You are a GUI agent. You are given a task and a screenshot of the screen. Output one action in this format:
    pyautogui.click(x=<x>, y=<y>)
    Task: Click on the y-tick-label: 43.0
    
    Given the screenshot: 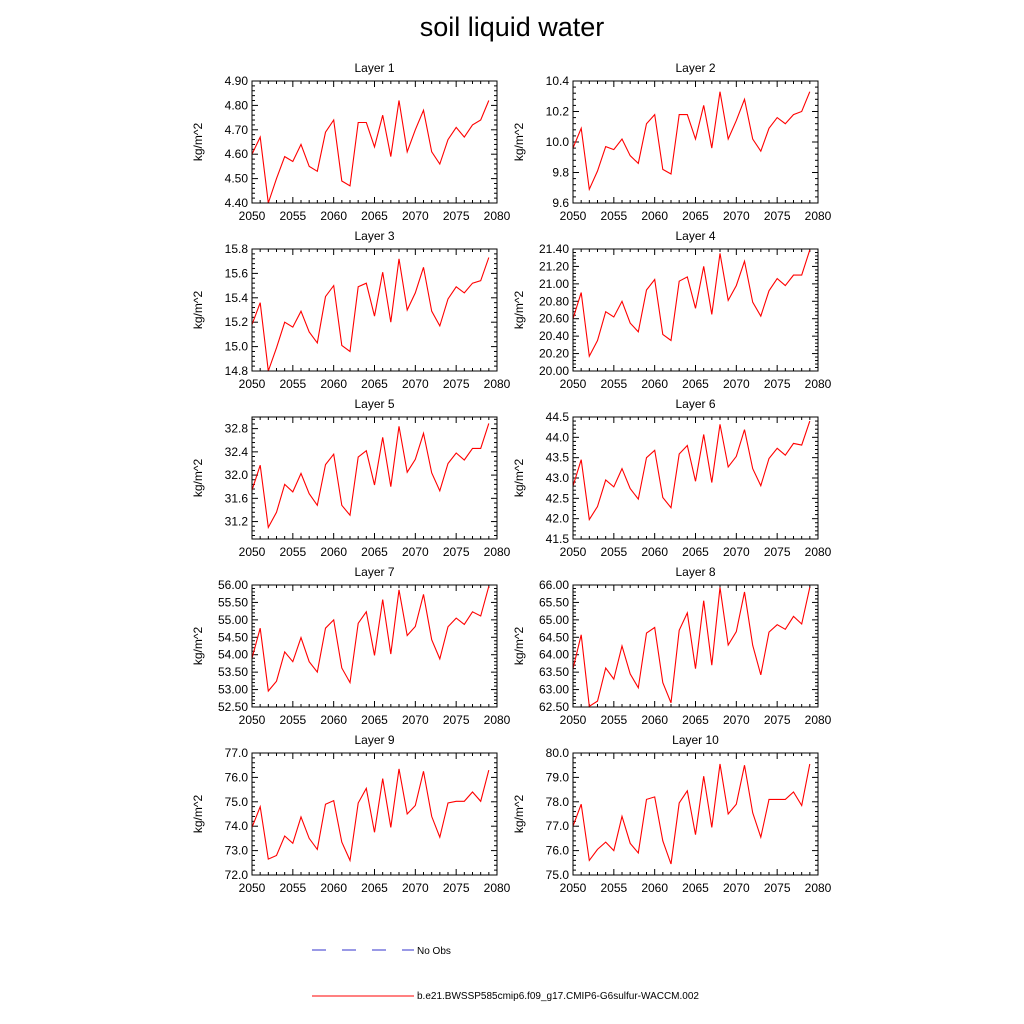 What is the action you would take?
    pyautogui.click(x=558, y=478)
    